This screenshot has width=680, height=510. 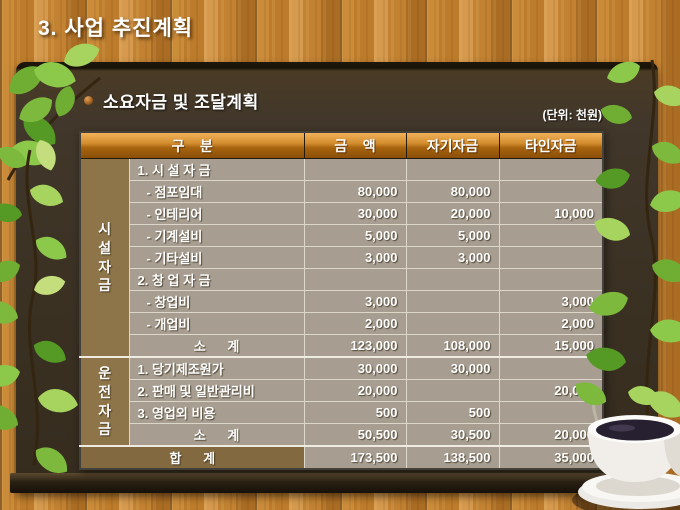 I want to click on table-row: 2. 판매 및 일반관리비 20,000 20,000, so click(x=342, y=390).